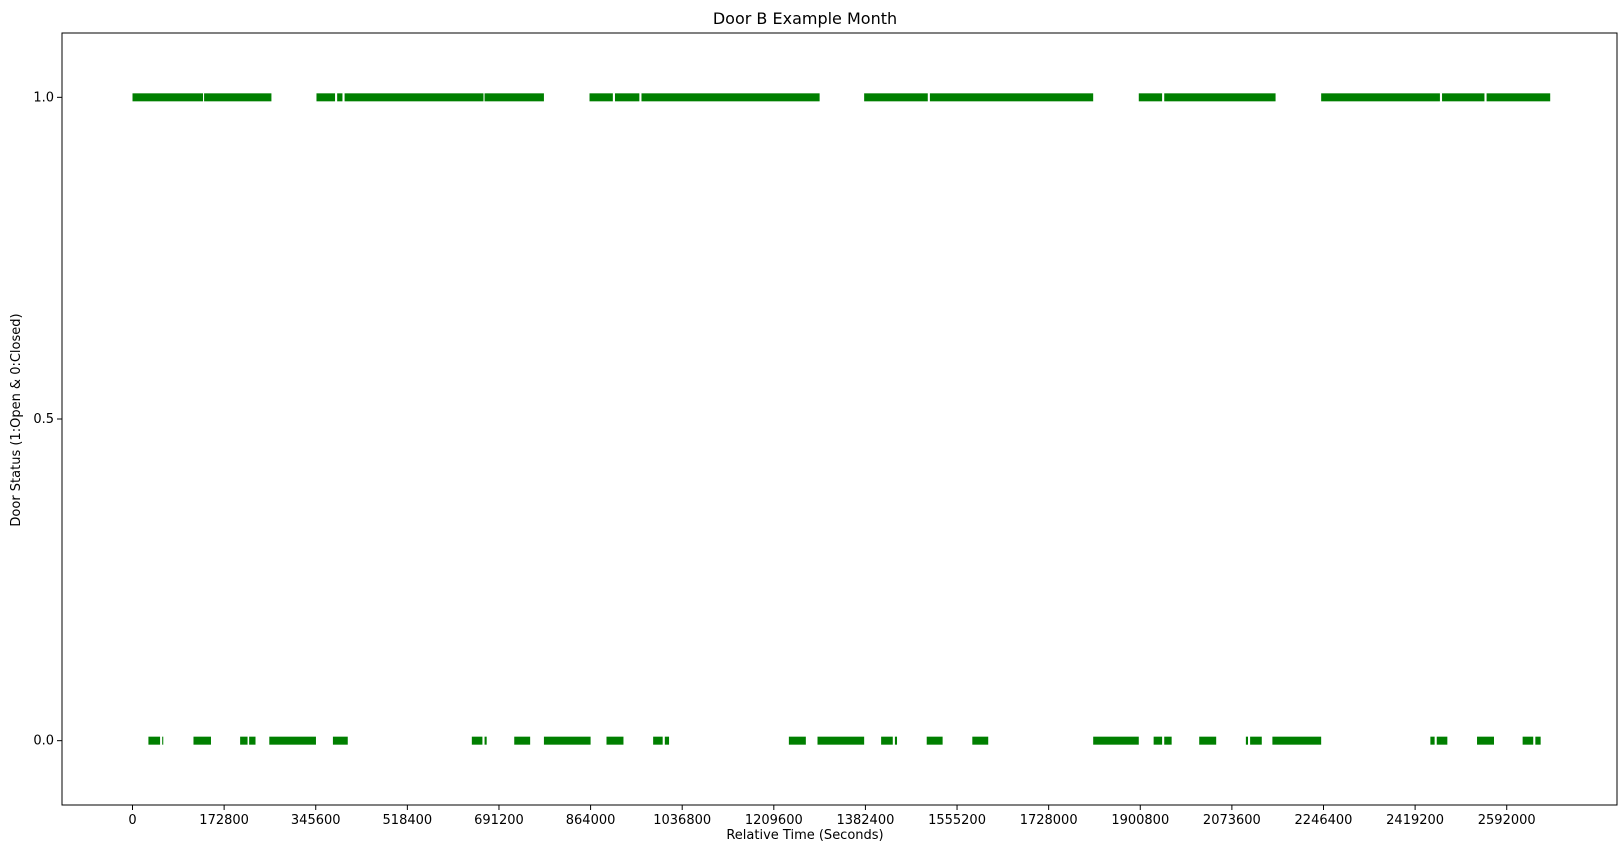  What do you see at coordinates (132, 820) in the screenshot?
I see `x-tick-label: 0` at bounding box center [132, 820].